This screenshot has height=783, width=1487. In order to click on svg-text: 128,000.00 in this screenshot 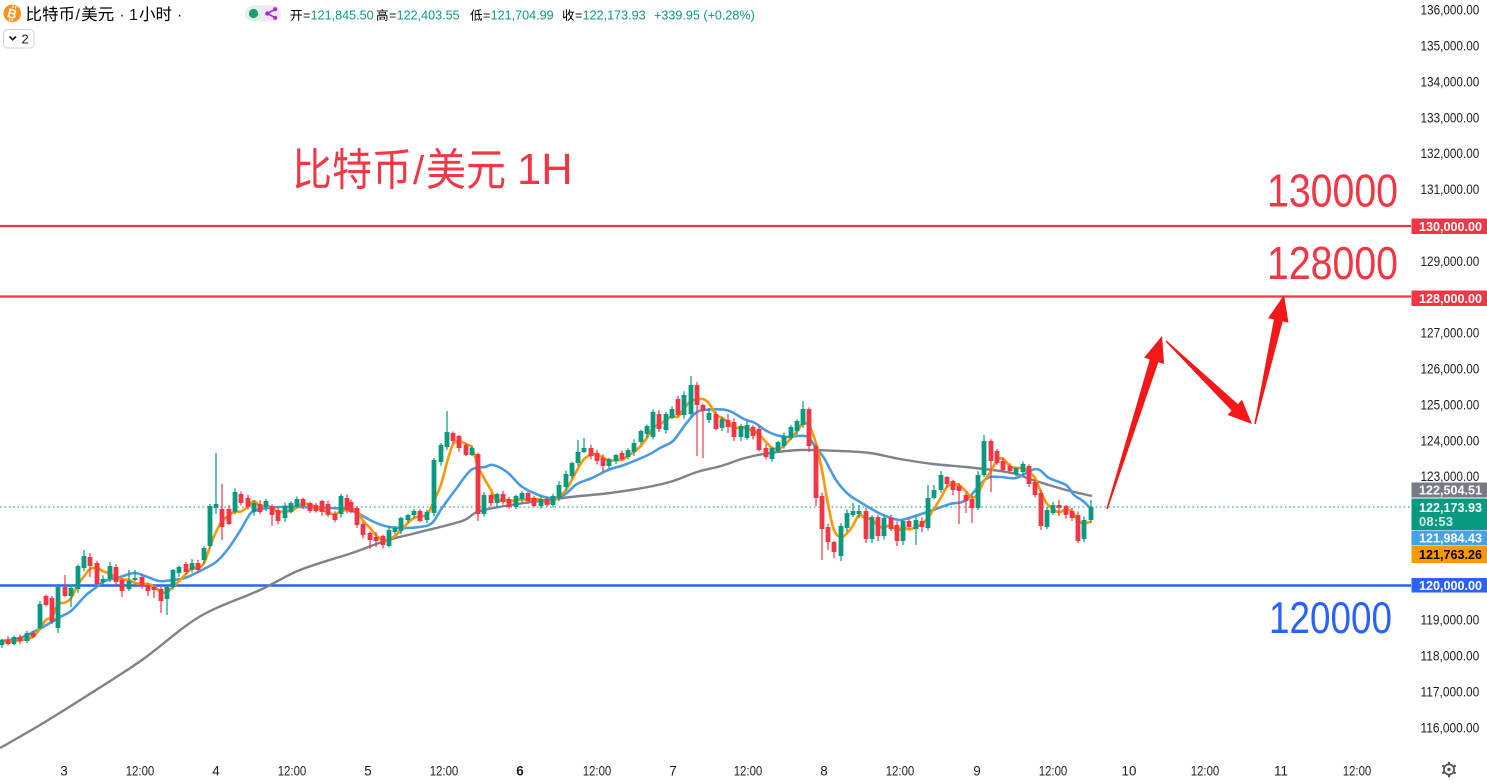, I will do `click(1450, 298)`.